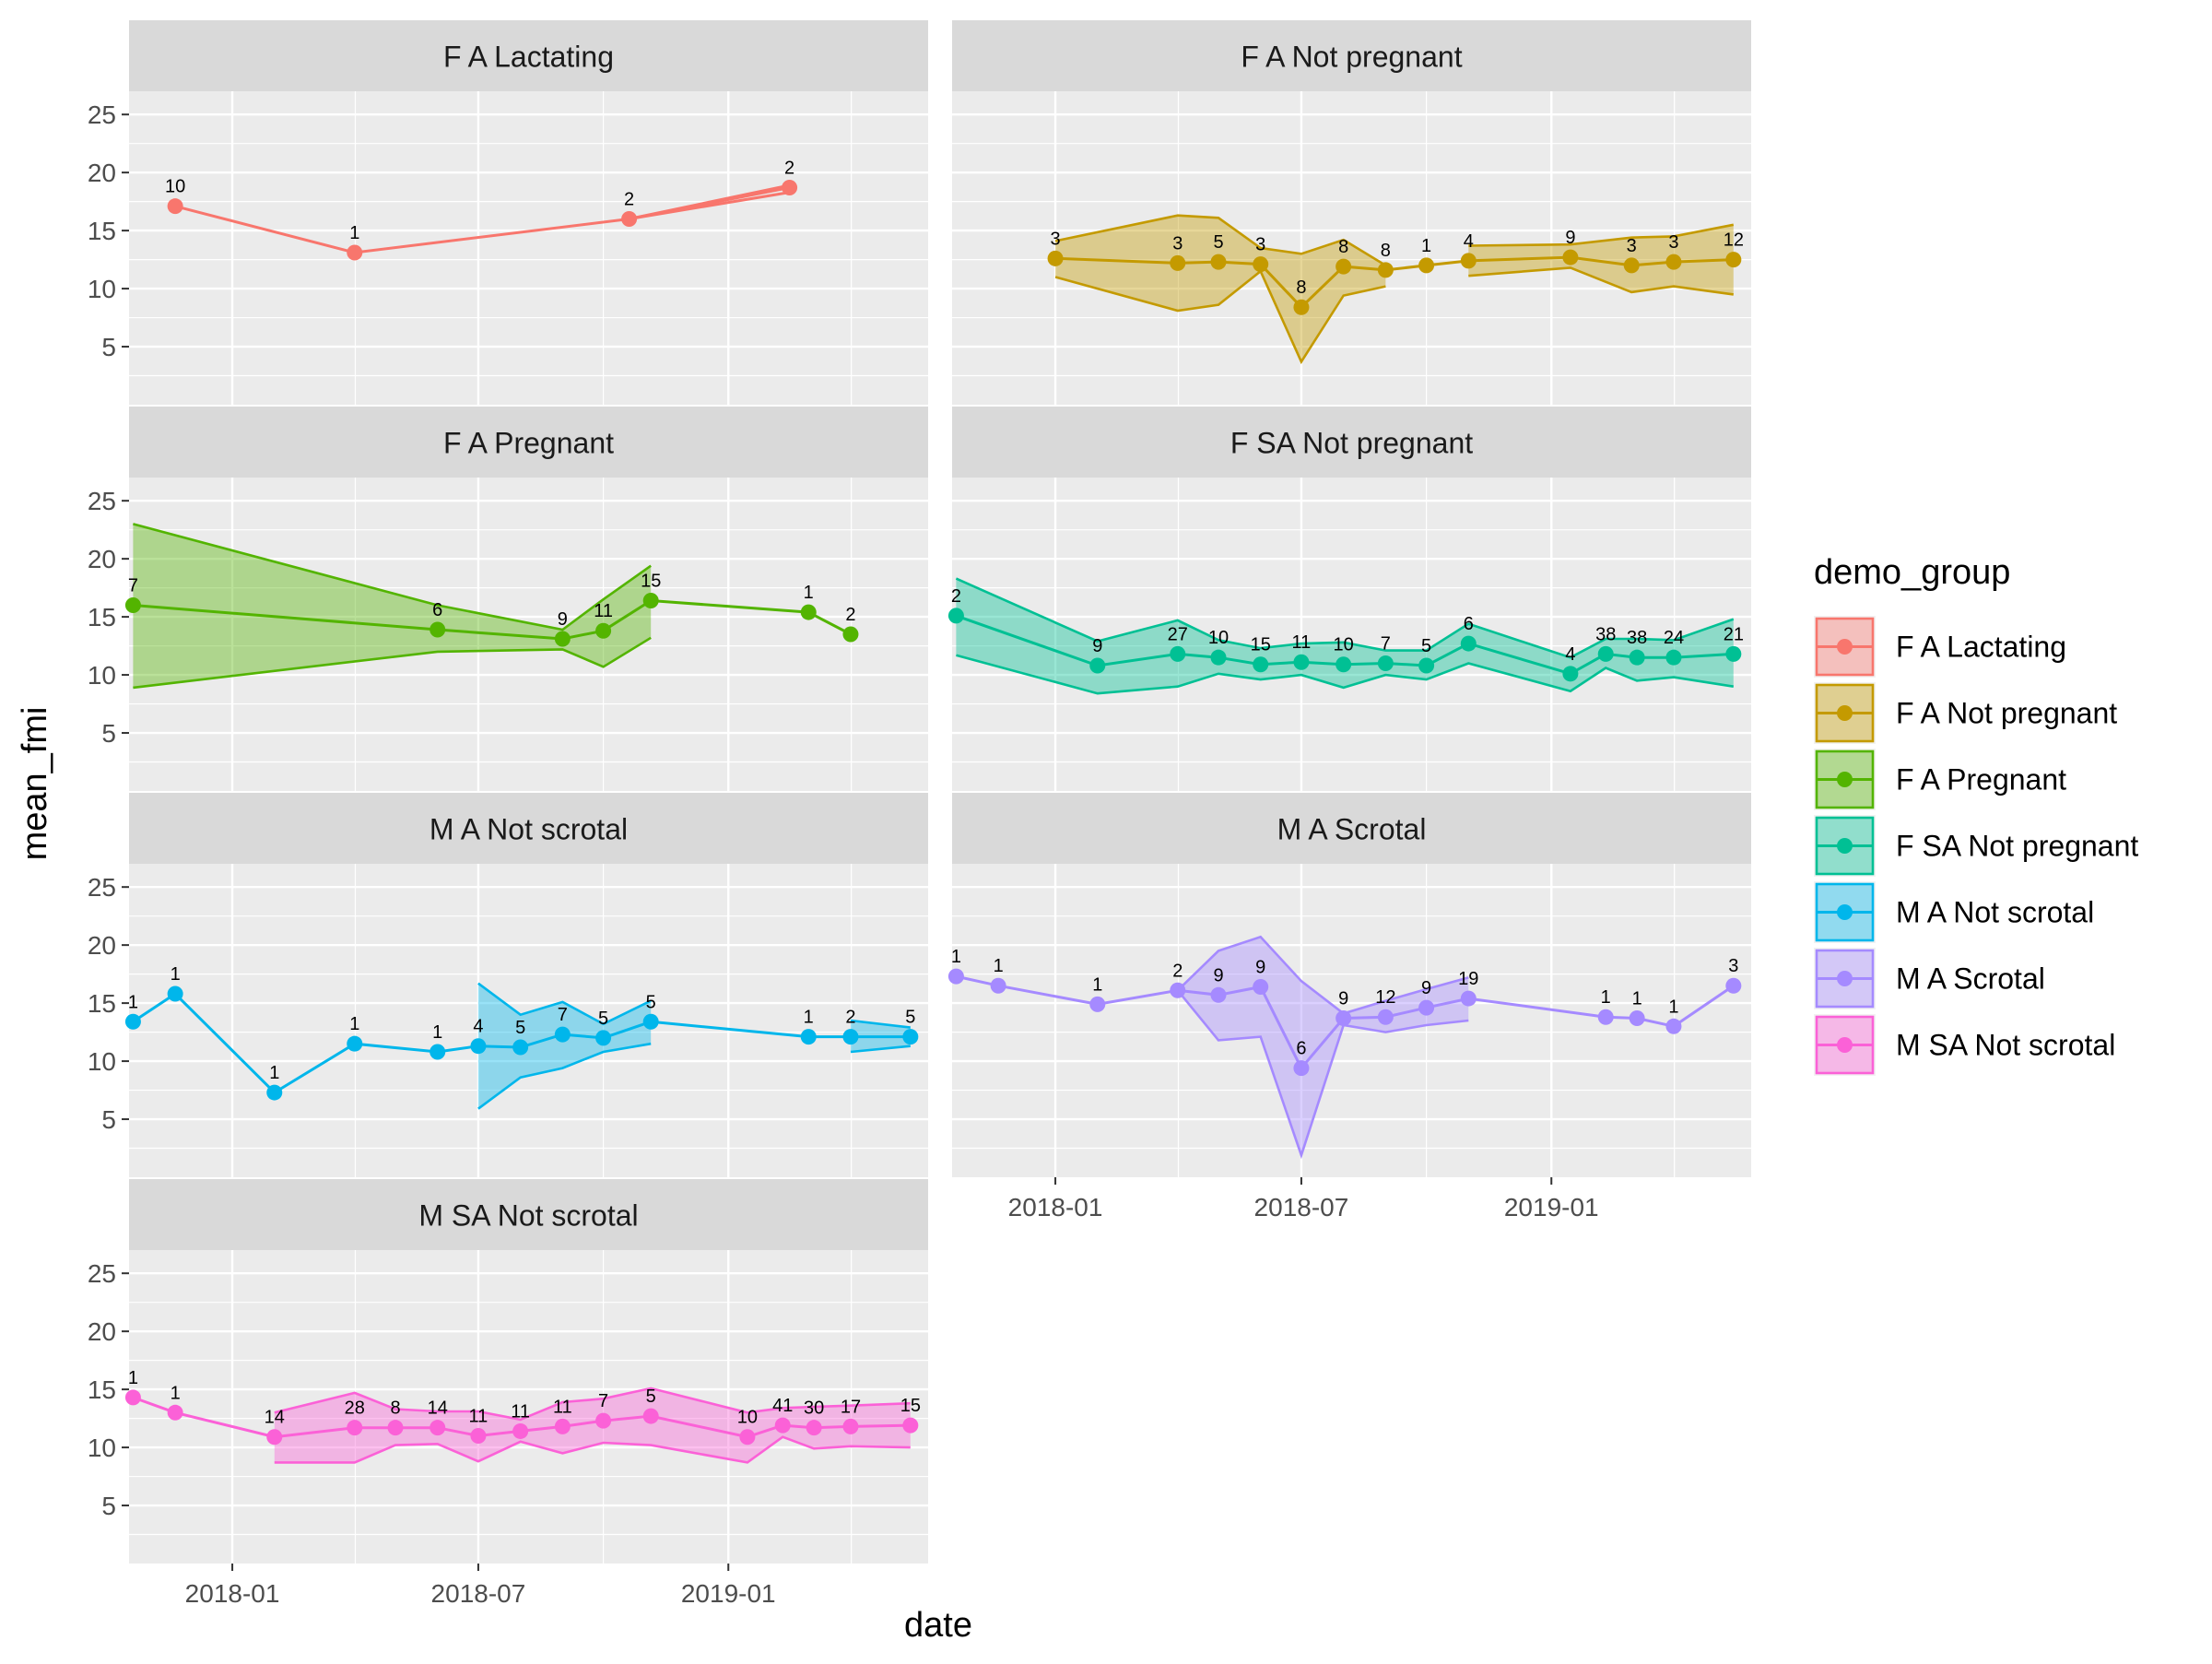 The height and width of the screenshot is (1664, 2212). I want to click on legend-item-label: F A Lactating, so click(1981, 647).